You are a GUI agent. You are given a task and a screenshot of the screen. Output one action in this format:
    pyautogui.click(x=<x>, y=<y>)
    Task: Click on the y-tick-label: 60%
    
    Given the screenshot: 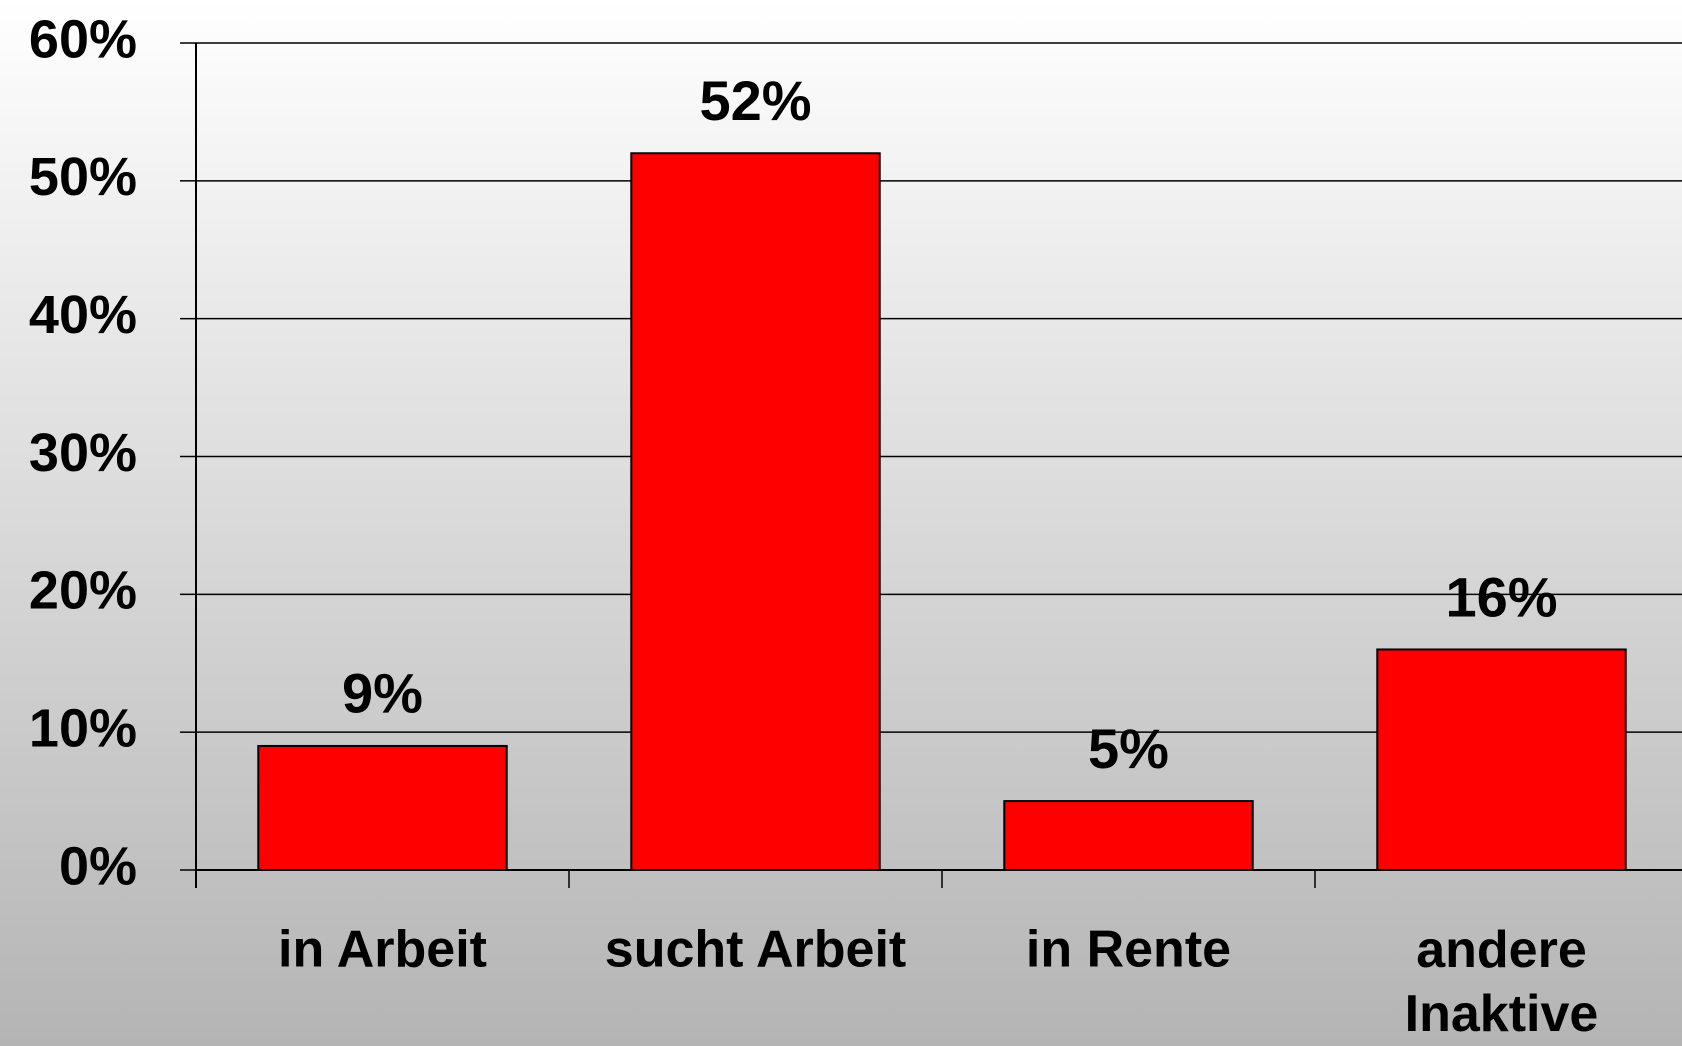 What is the action you would take?
    pyautogui.click(x=83, y=39)
    